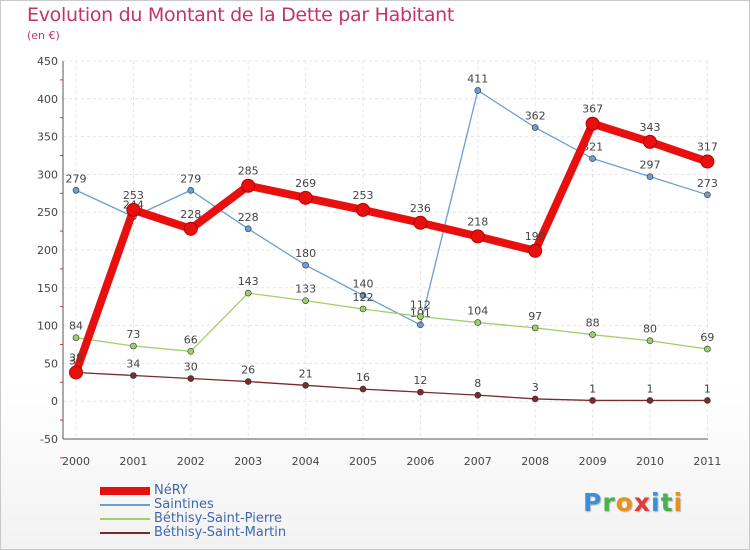 The image size is (750, 550). What do you see at coordinates (76, 357) in the screenshot?
I see `data-label: 38` at bounding box center [76, 357].